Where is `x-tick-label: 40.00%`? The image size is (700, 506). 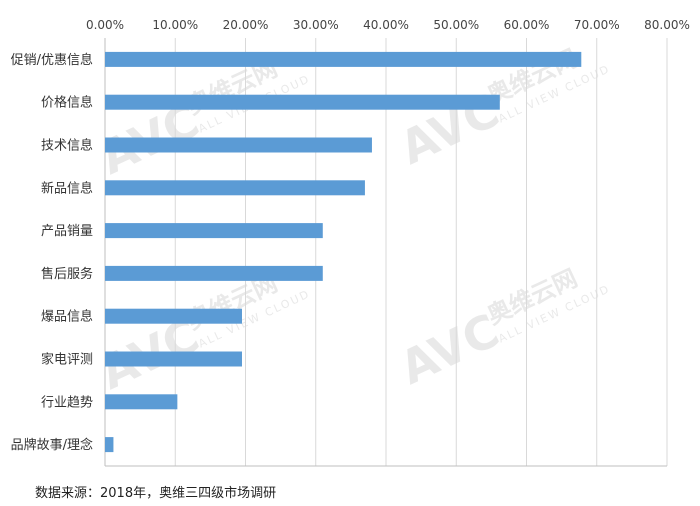
x-tick-label: 40.00% is located at coordinates (386, 25).